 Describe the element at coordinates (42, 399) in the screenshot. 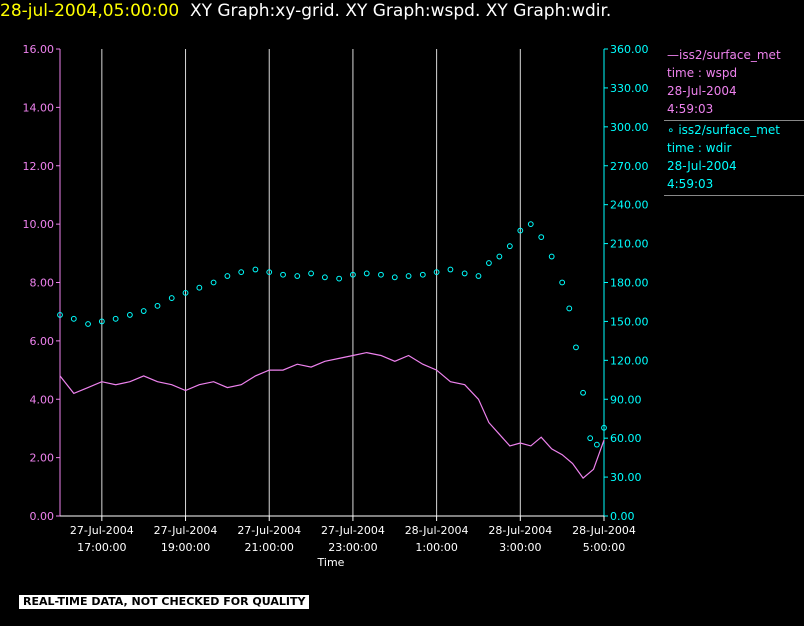

I see `left-tick-label-2: 4.00` at that location.